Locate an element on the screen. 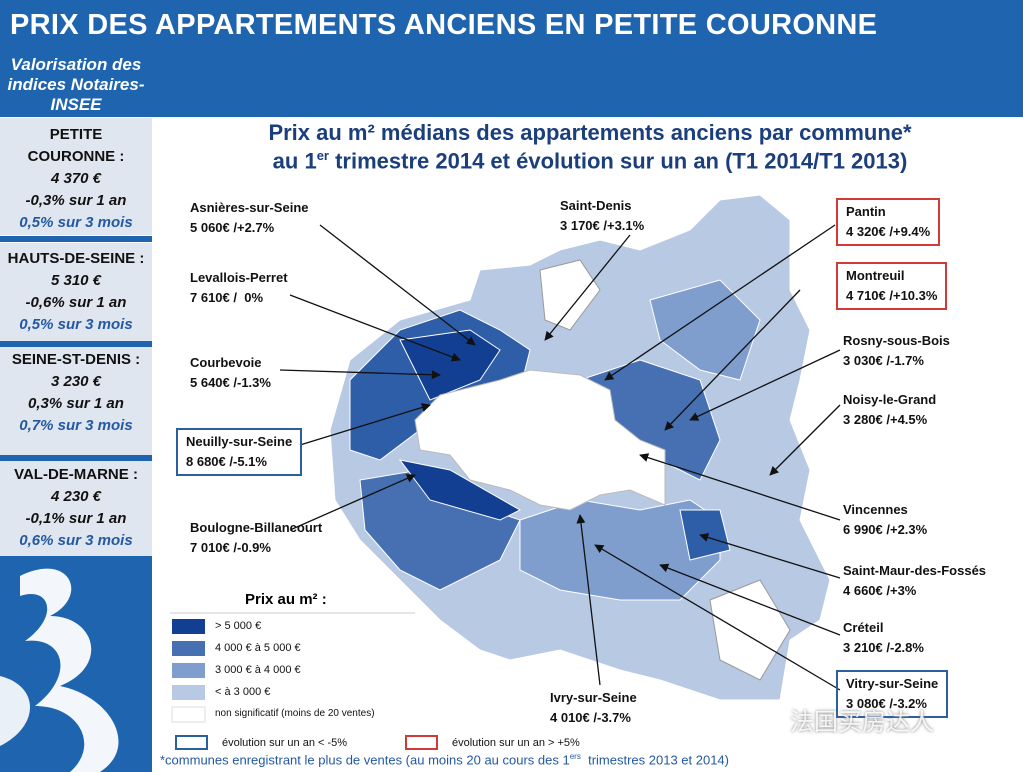  commune-value: 6 990€ /+2.3% is located at coordinates (885, 529).